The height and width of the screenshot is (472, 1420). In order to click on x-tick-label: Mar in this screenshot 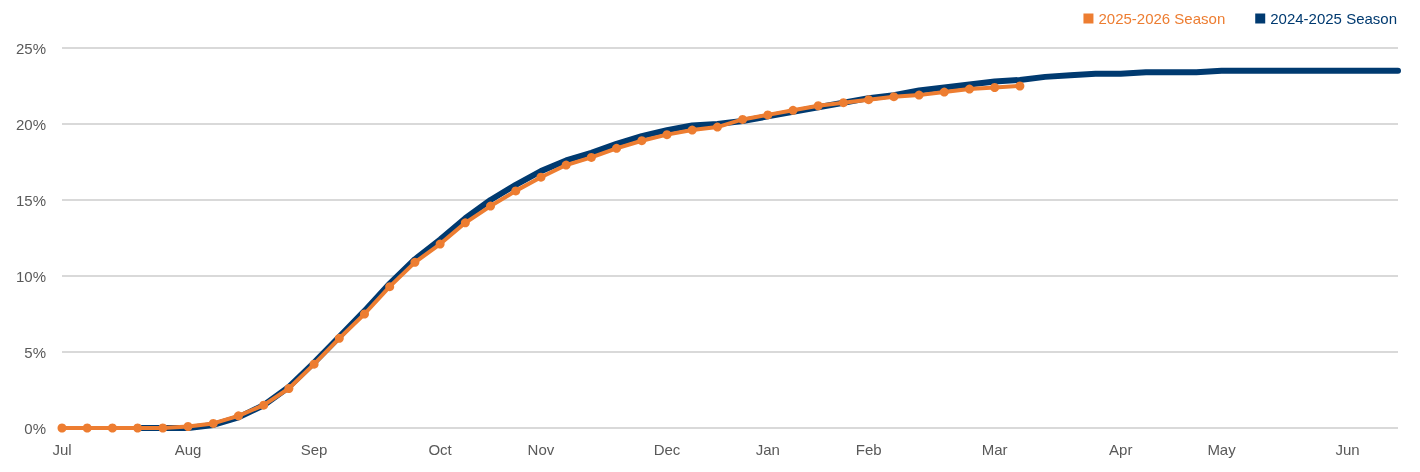, I will do `click(994, 449)`.